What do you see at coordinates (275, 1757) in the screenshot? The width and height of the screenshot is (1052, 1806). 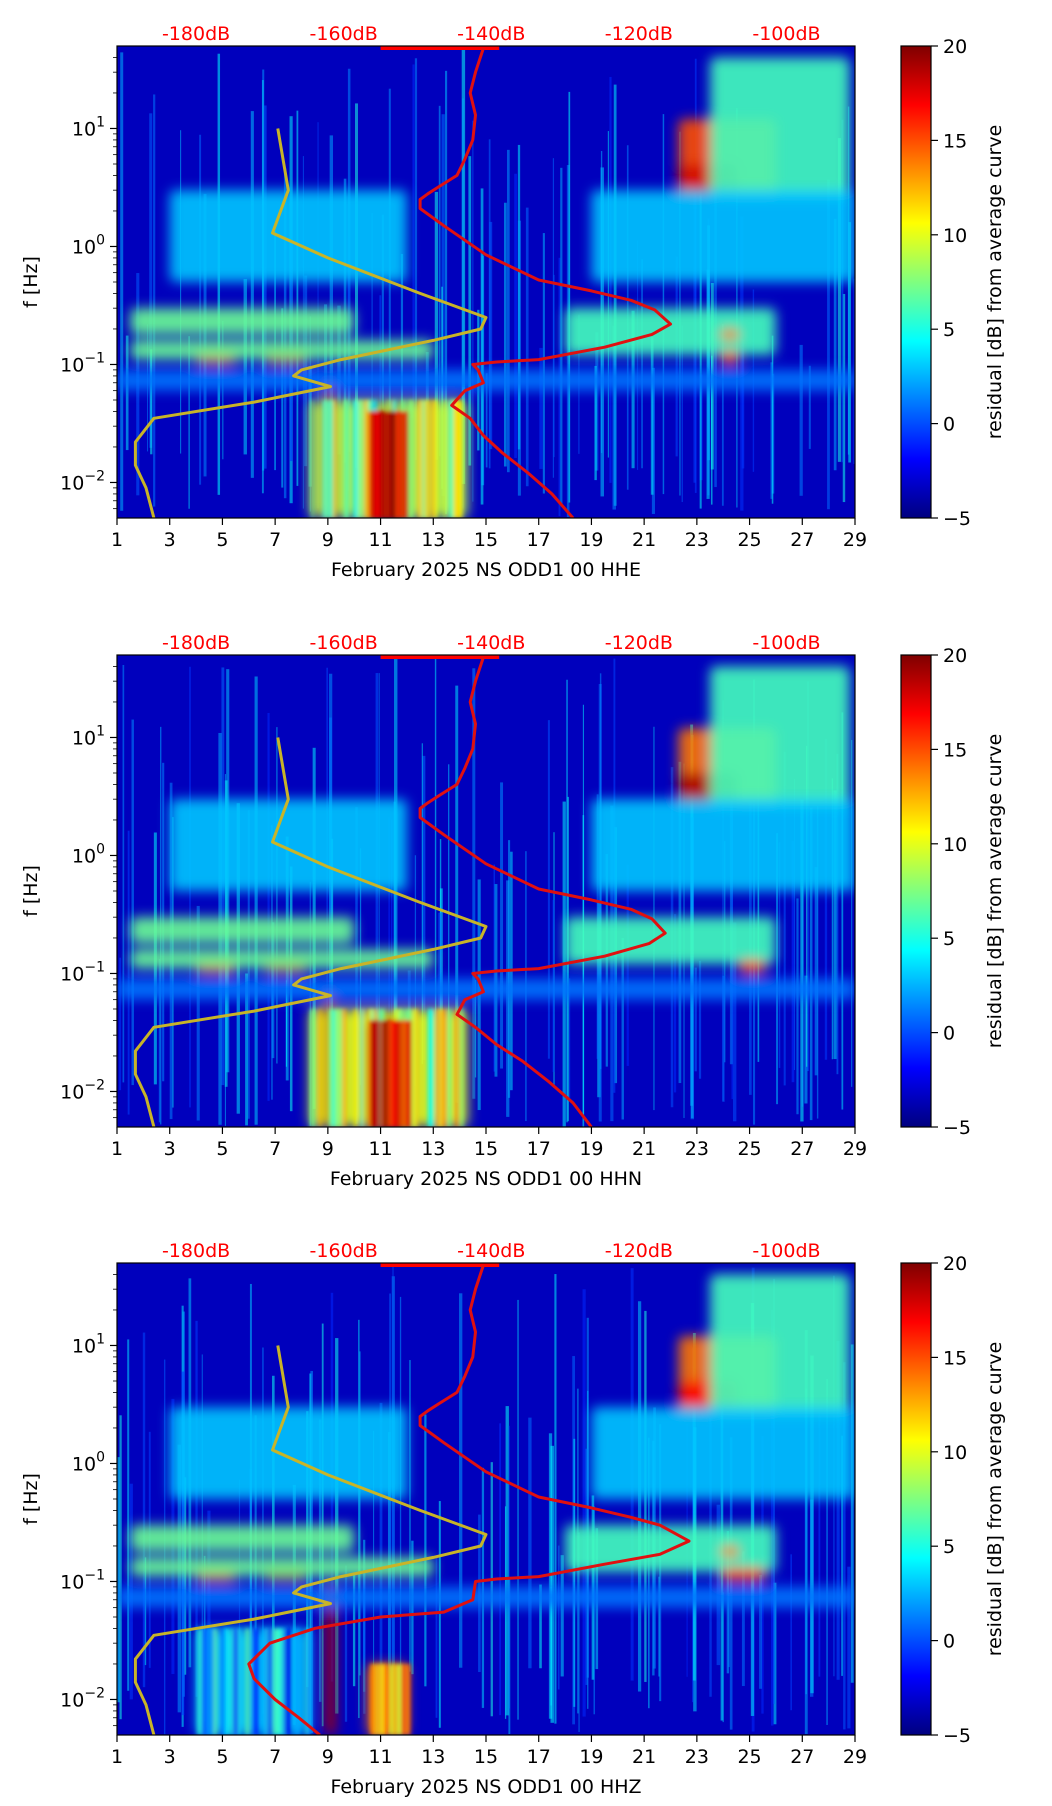 I see `x-tick-label: 7` at bounding box center [275, 1757].